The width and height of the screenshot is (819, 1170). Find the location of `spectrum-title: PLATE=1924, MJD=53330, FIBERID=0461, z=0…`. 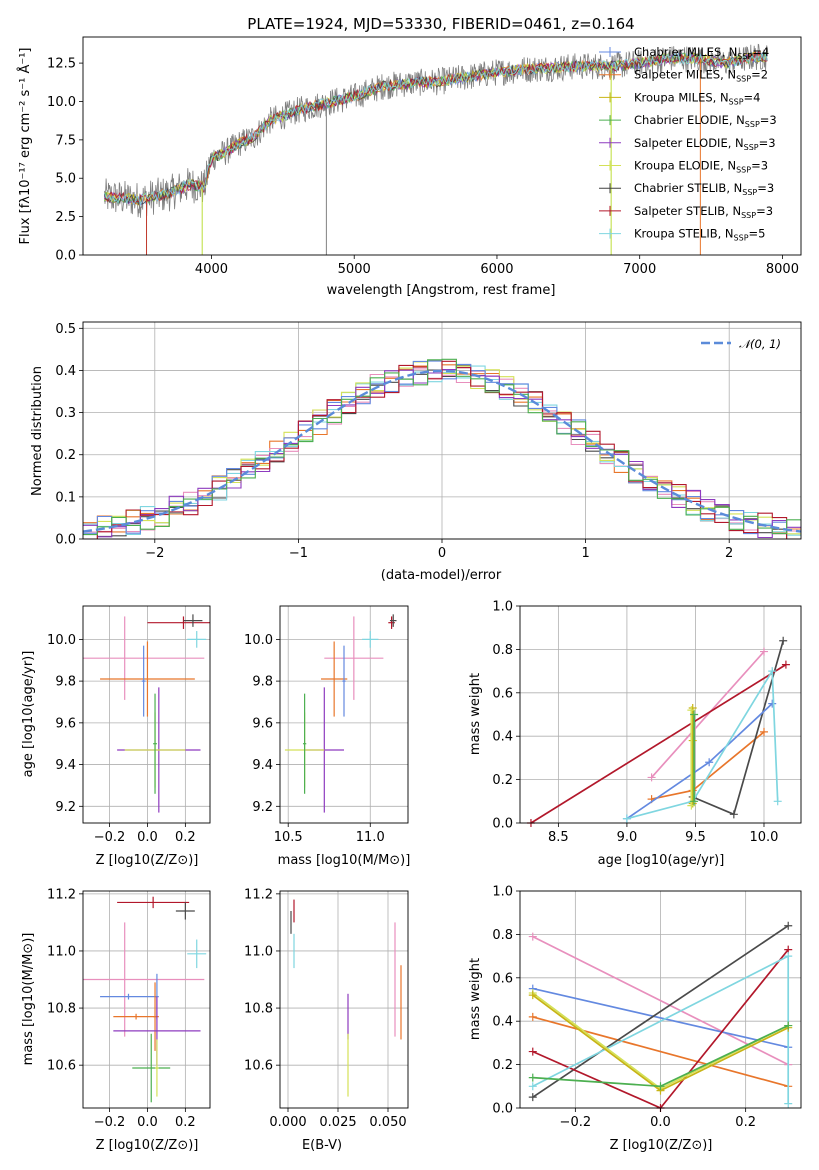

spectrum-title: PLATE=1924, MJD=53330, FIBERID=0461, z=0… is located at coordinates (440, 24).